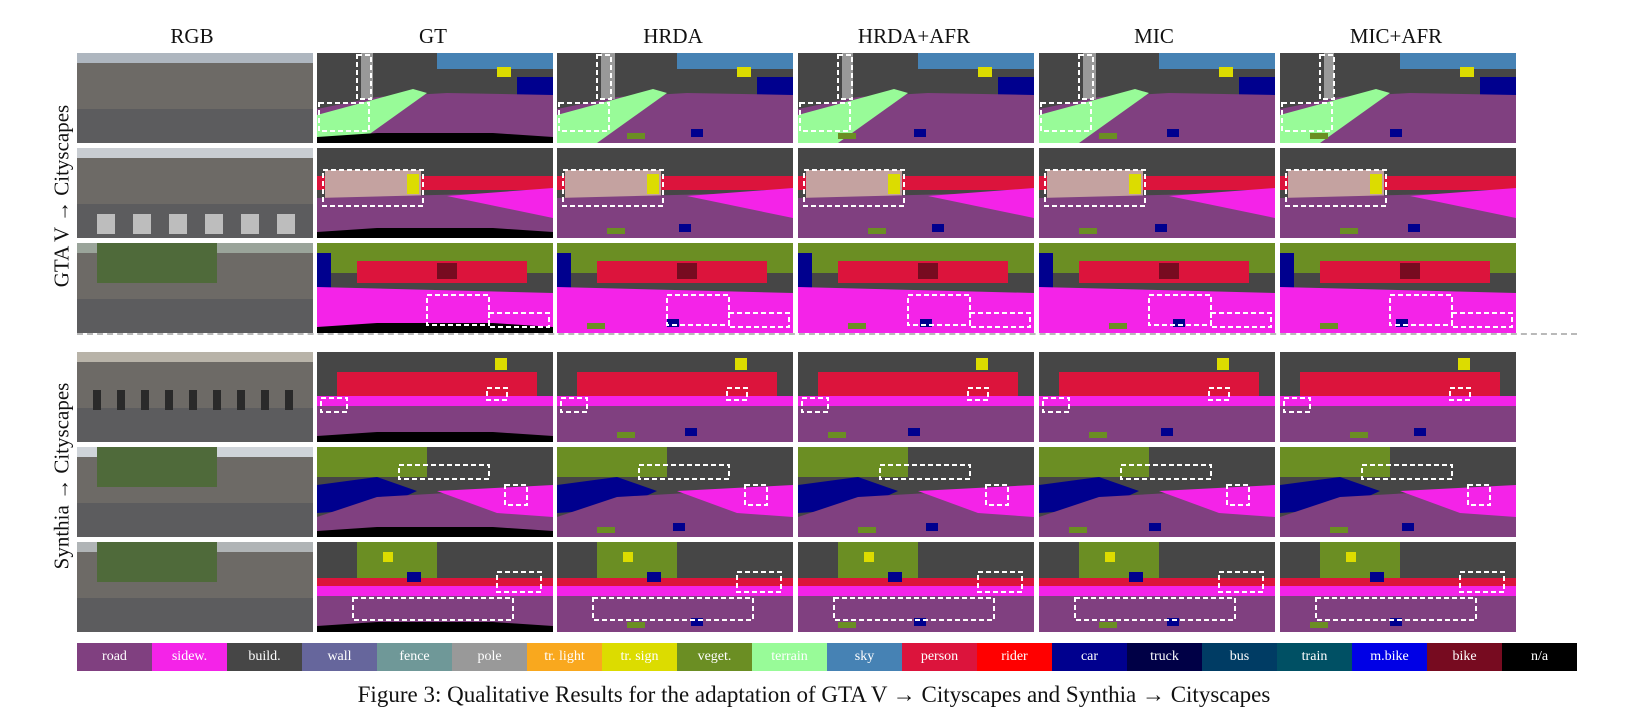  I want to click on legend-item-train: train, so click(1314, 657).